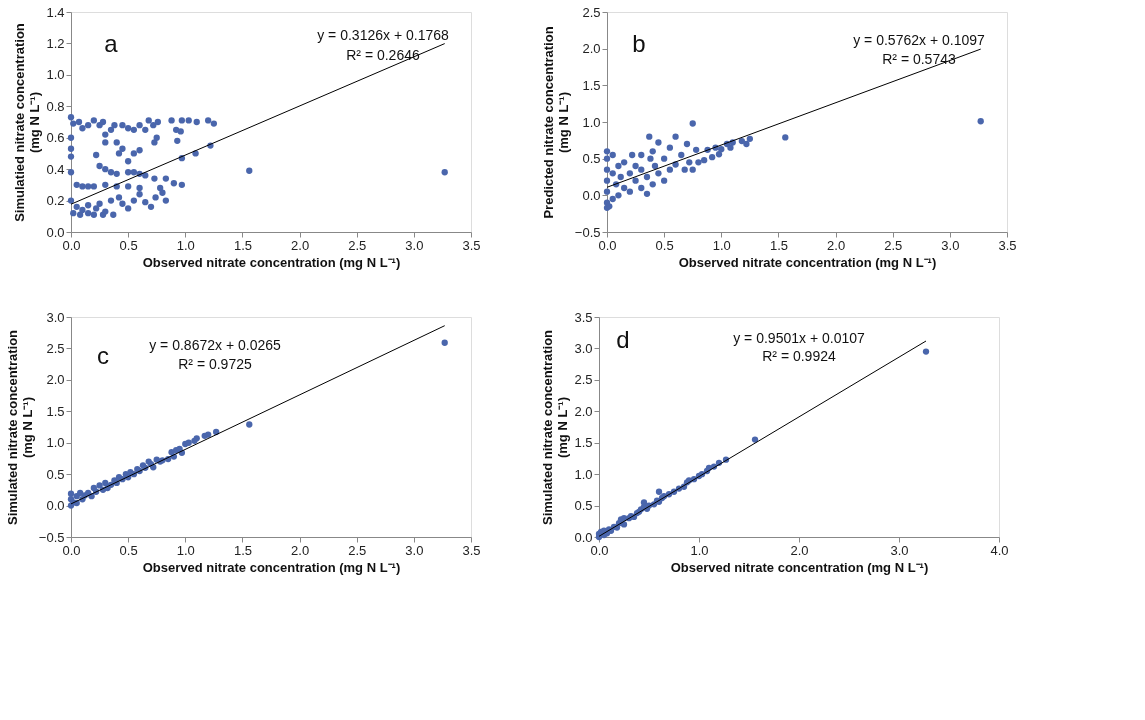  What do you see at coordinates (55, 43) in the screenshot?
I see `y-tick-label: 1.2` at bounding box center [55, 43].